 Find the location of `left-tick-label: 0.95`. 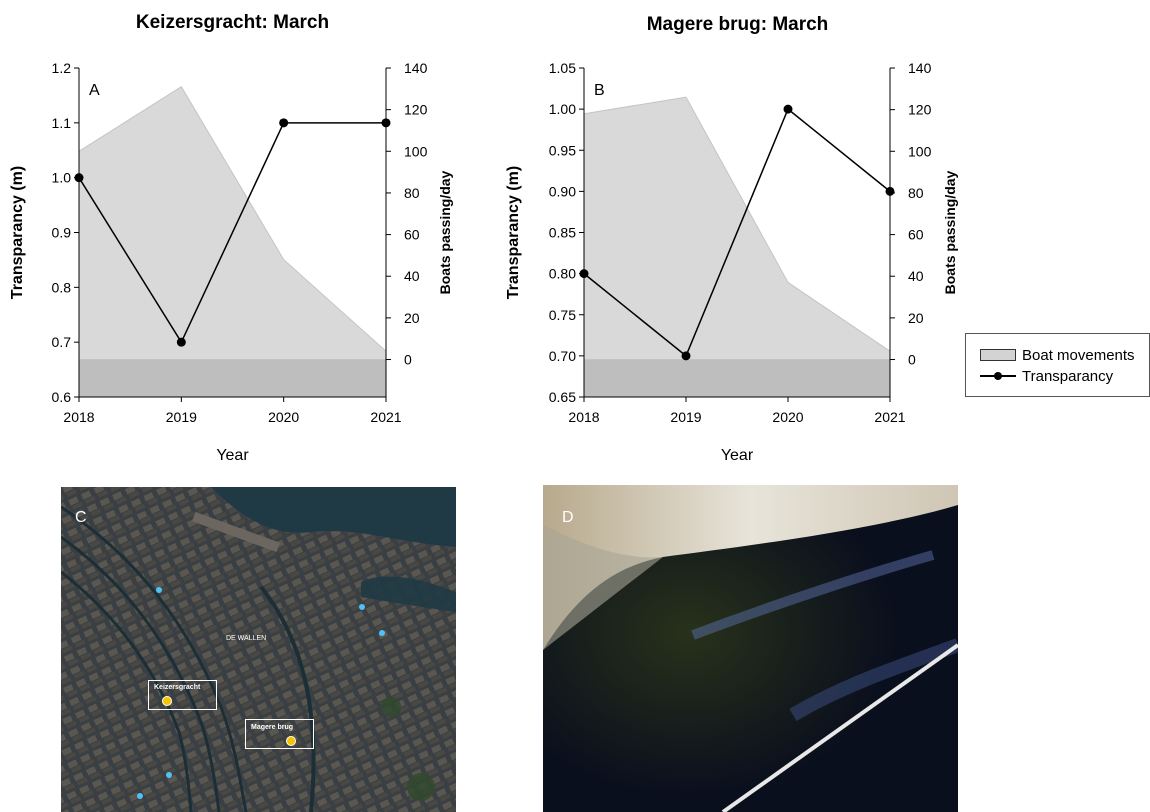

left-tick-label: 0.95 is located at coordinates (562, 150).